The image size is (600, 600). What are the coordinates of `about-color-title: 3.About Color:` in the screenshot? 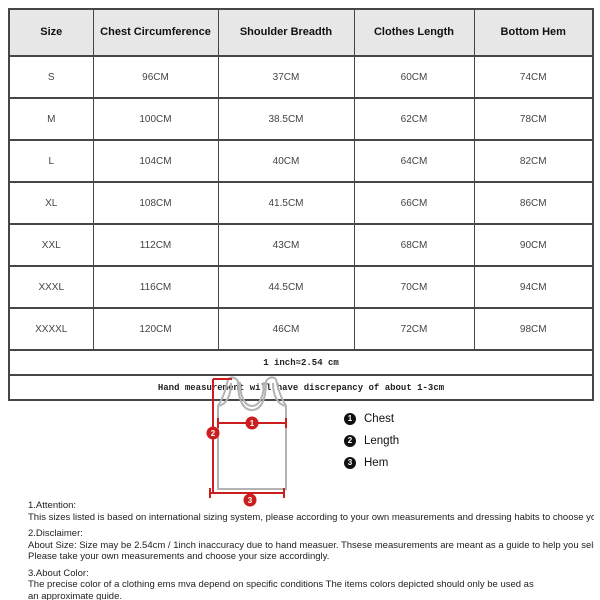 It's located at (58, 573).